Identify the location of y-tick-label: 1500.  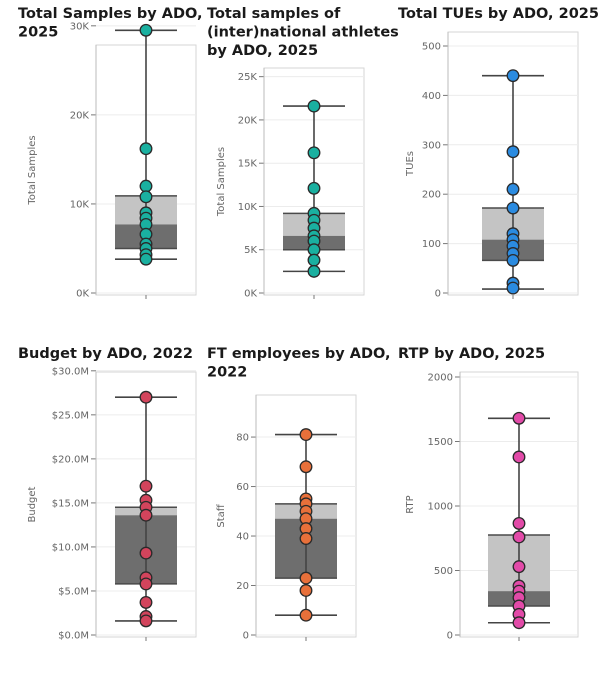
(440, 442).